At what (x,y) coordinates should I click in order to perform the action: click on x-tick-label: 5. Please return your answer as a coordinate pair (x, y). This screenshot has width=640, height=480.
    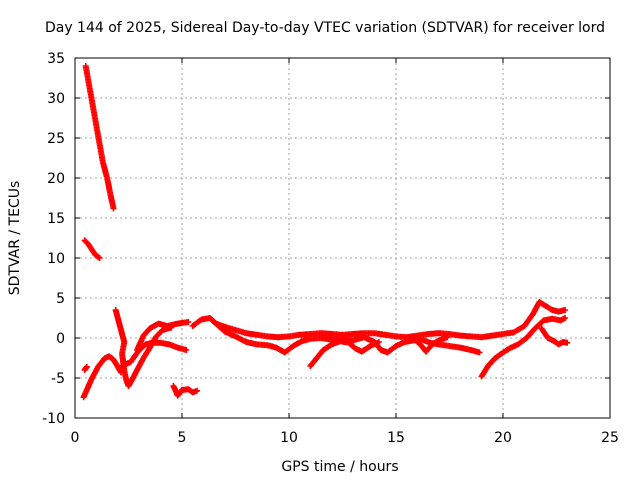
    Looking at the image, I should click on (182, 438).